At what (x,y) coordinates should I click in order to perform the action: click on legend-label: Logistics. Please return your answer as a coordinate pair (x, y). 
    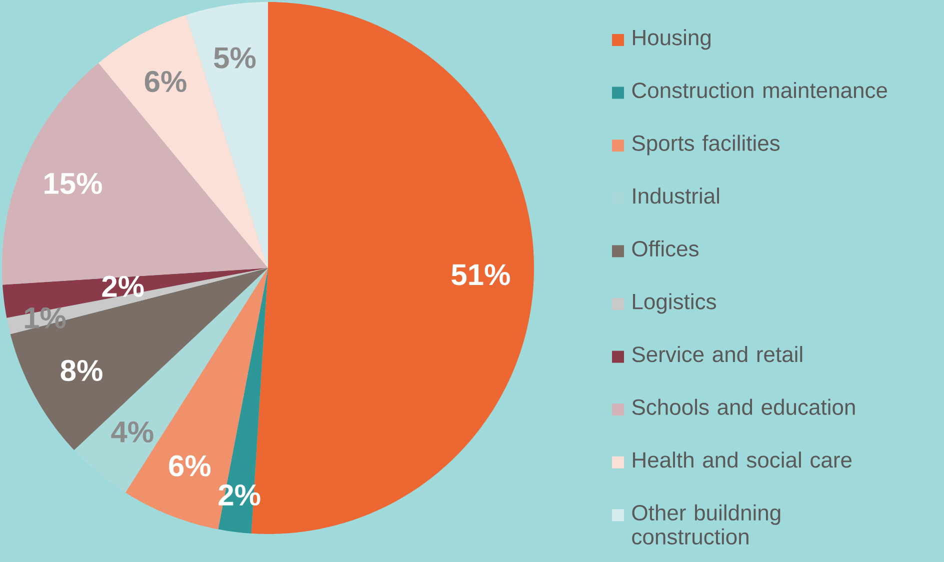
    Looking at the image, I should click on (674, 303).